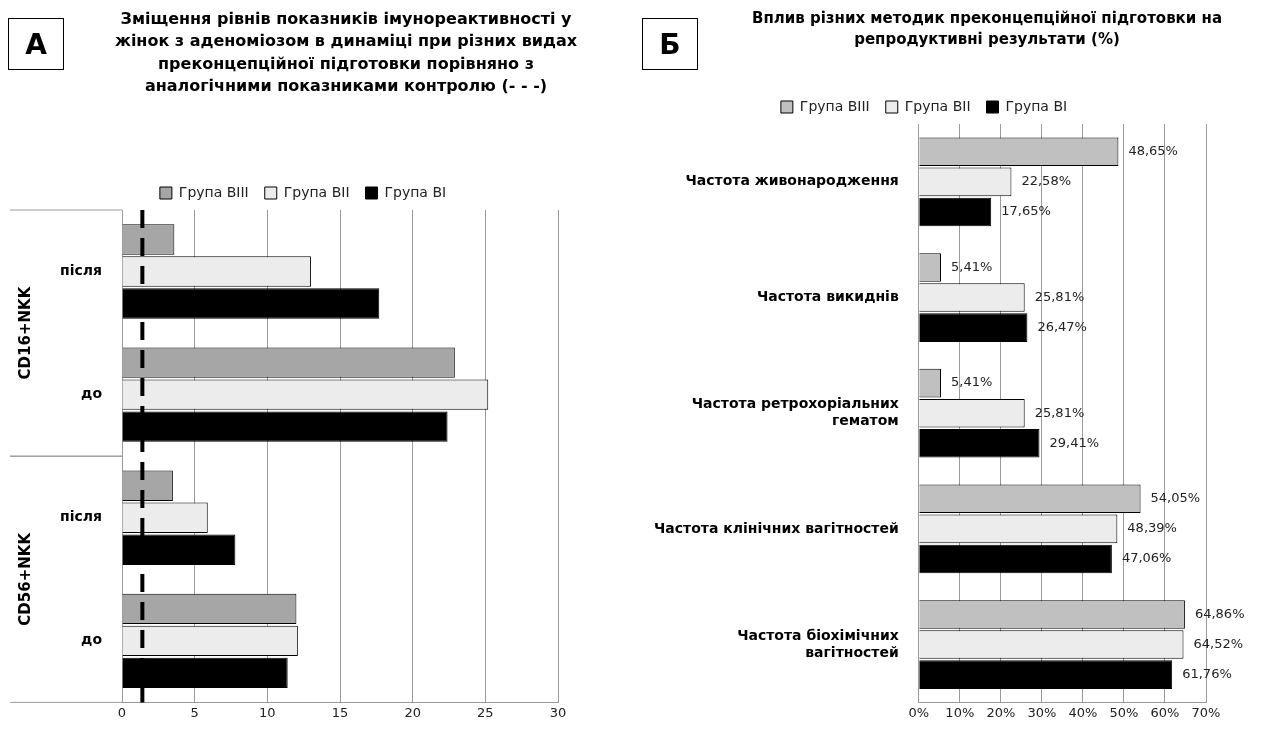 The width and height of the screenshot is (1284, 740). Describe the element at coordinates (1074, 442) in the screenshot. I see `data-label: 29,41%` at that location.